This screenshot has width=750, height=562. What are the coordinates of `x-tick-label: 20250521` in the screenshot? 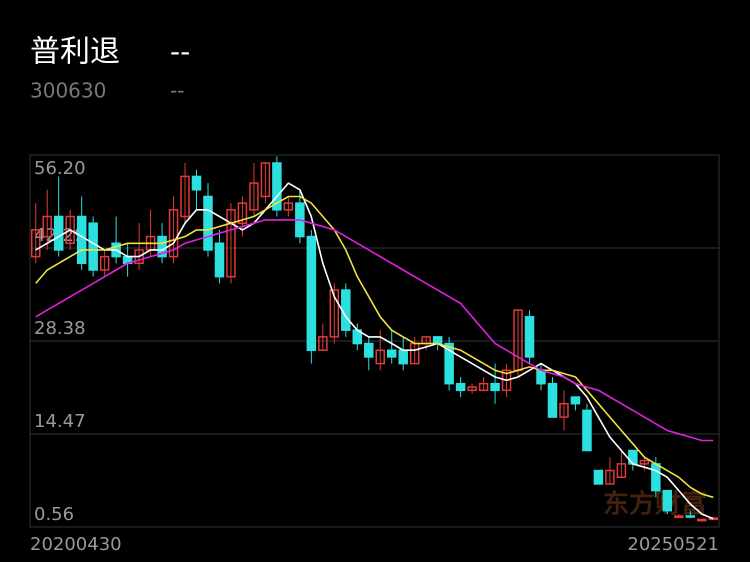 It's located at (673, 544).